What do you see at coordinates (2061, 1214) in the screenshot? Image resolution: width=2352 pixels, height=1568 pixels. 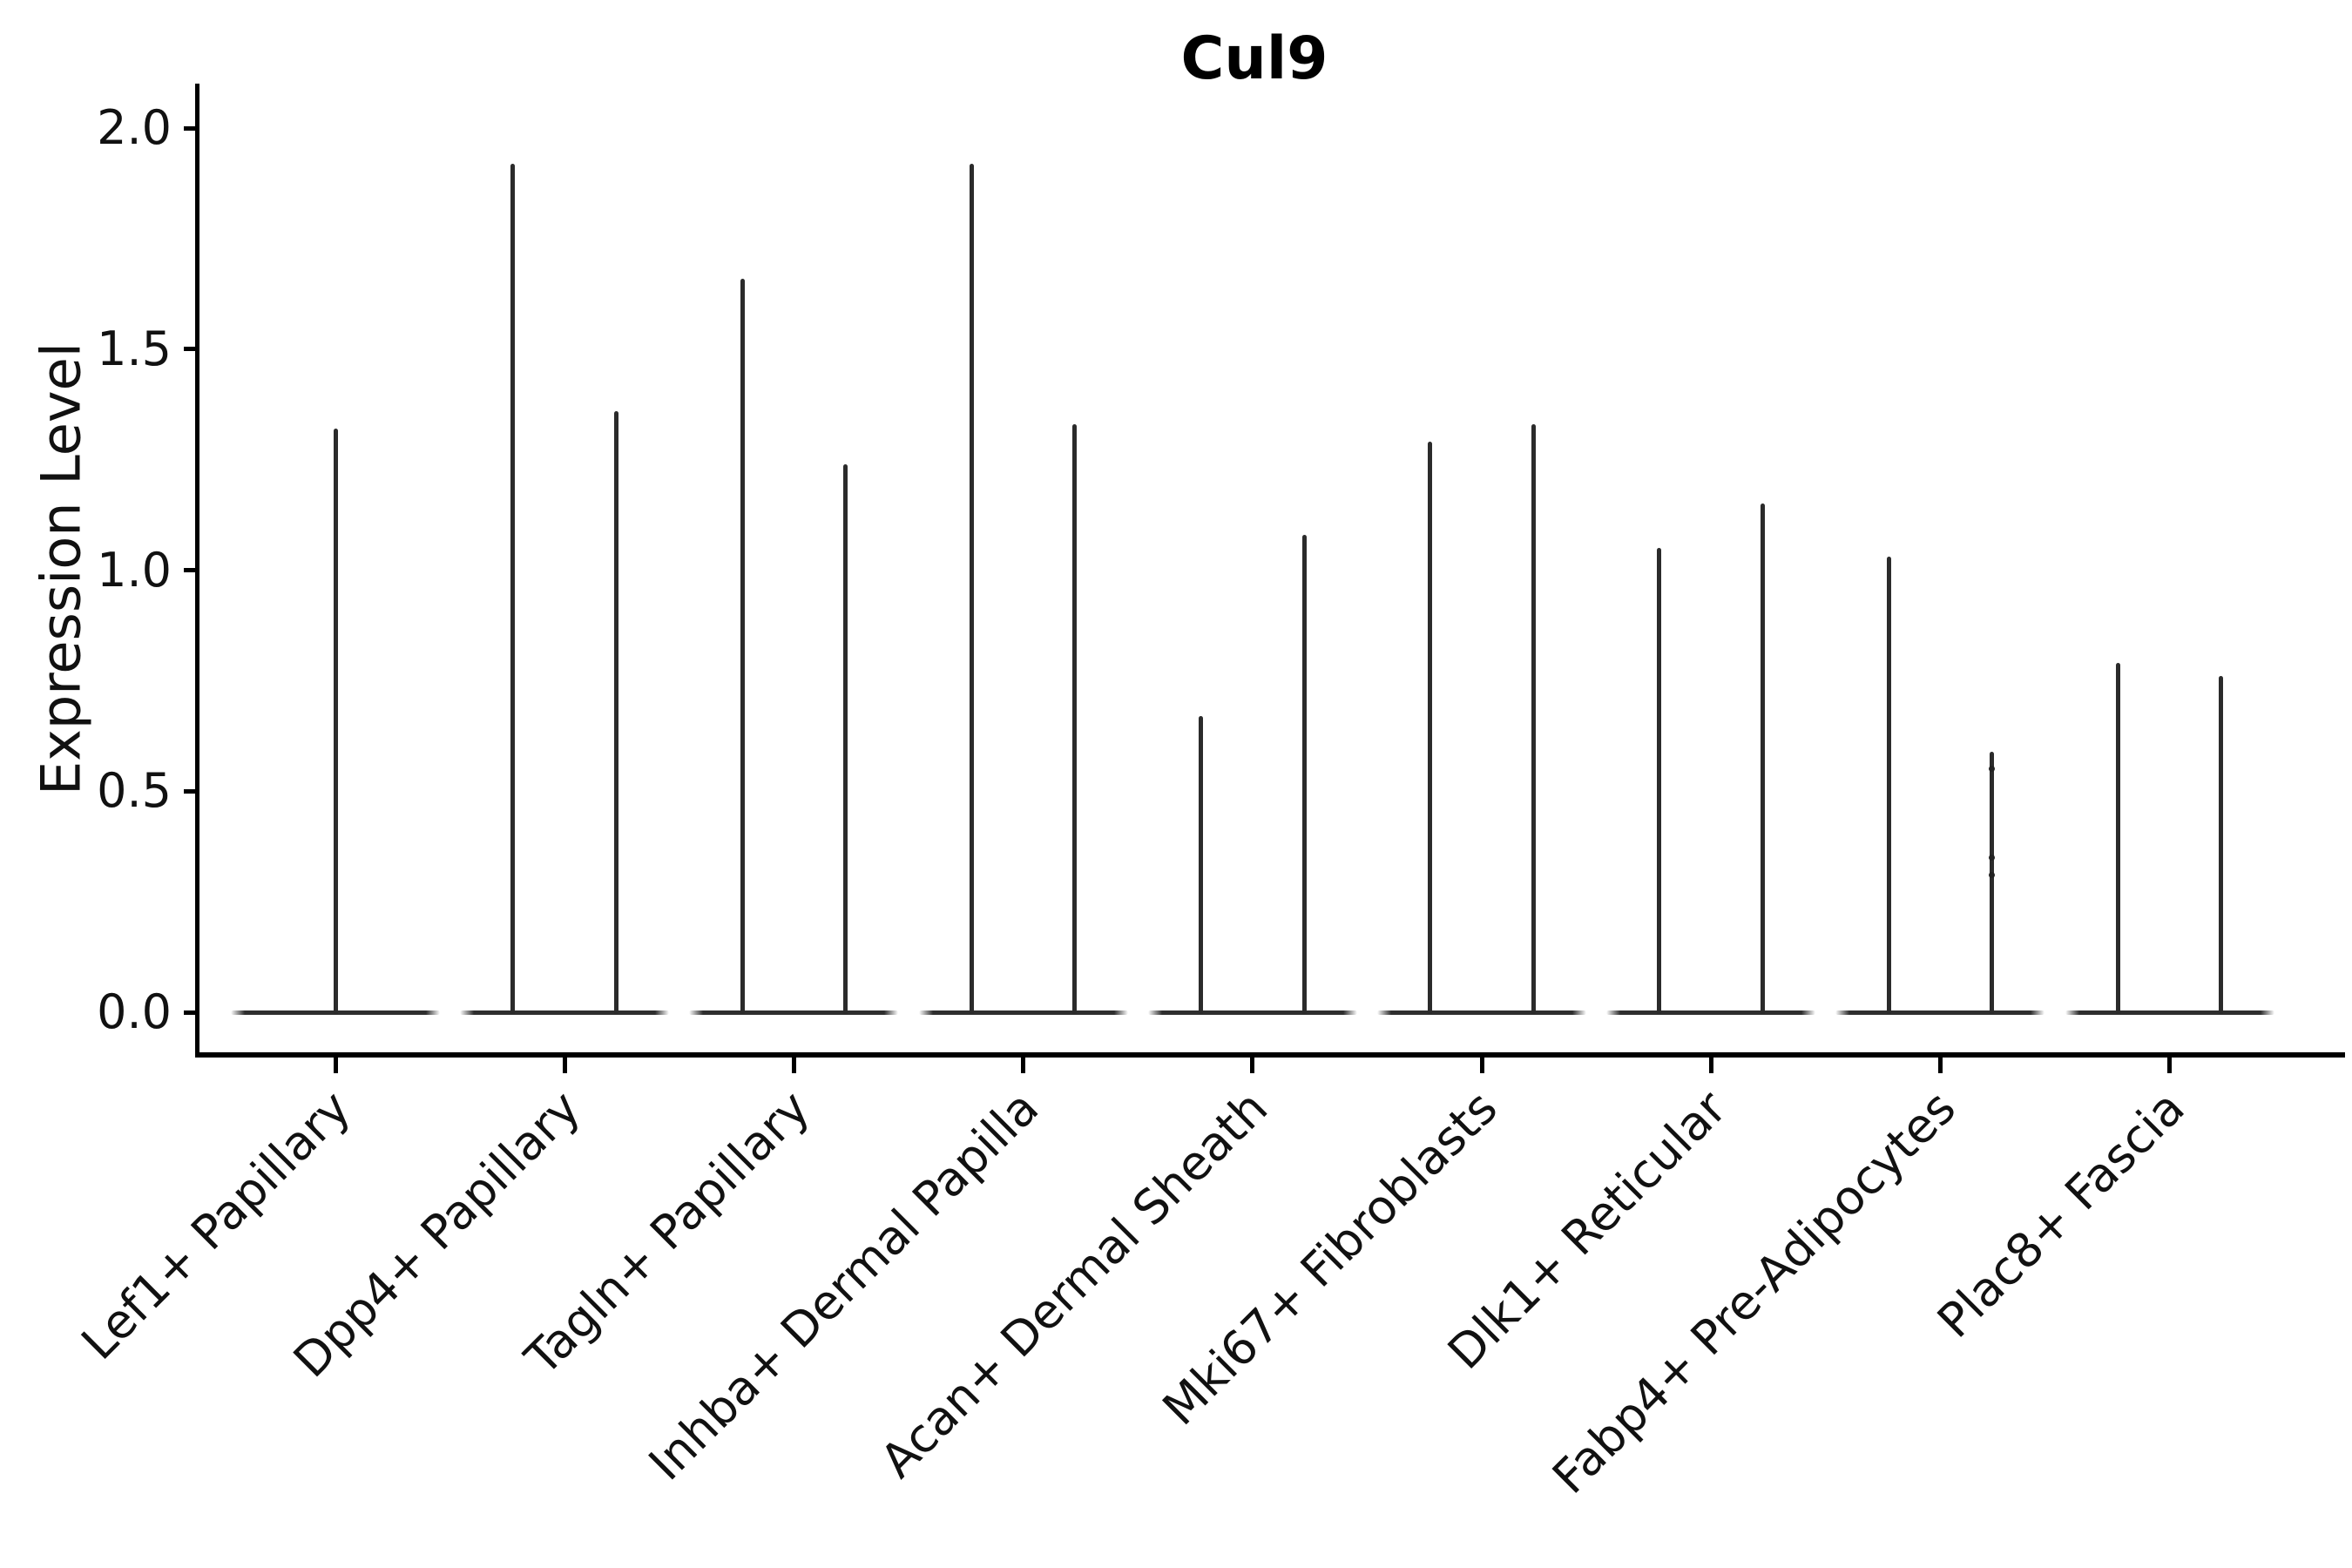 I see `x-tick-label: Plac8+ Fascia` at bounding box center [2061, 1214].